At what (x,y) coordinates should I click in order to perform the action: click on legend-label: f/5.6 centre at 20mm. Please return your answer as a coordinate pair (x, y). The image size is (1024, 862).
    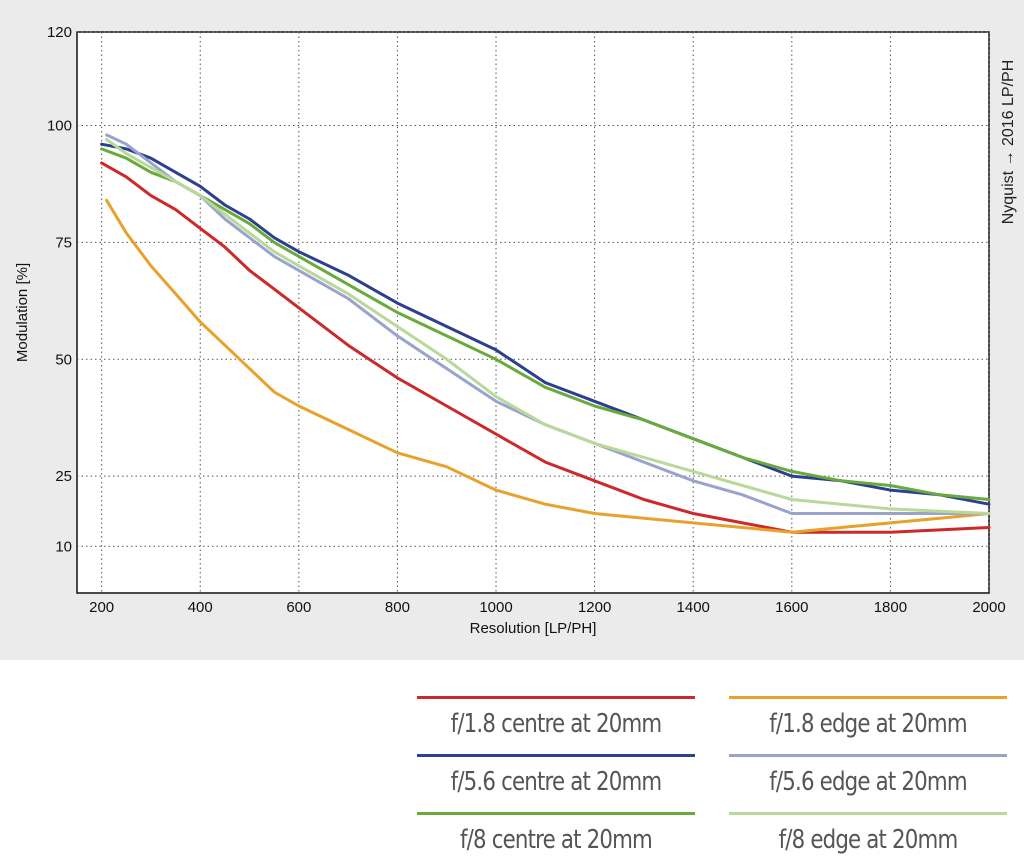
    Looking at the image, I should click on (556, 782).